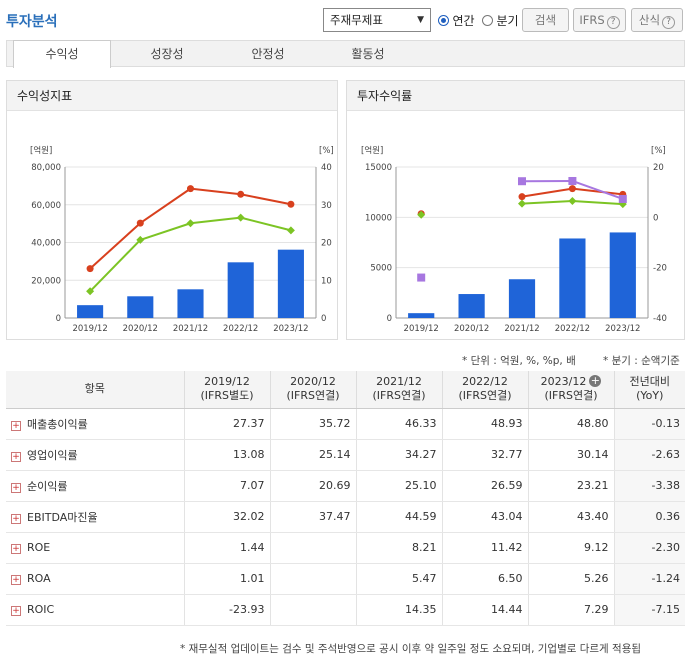 Image resolution: width=691 pixels, height=656 pixels. What do you see at coordinates (312, 390) in the screenshot?
I see `header-2020: 2020/12 (IFRS연결)` at bounding box center [312, 390].